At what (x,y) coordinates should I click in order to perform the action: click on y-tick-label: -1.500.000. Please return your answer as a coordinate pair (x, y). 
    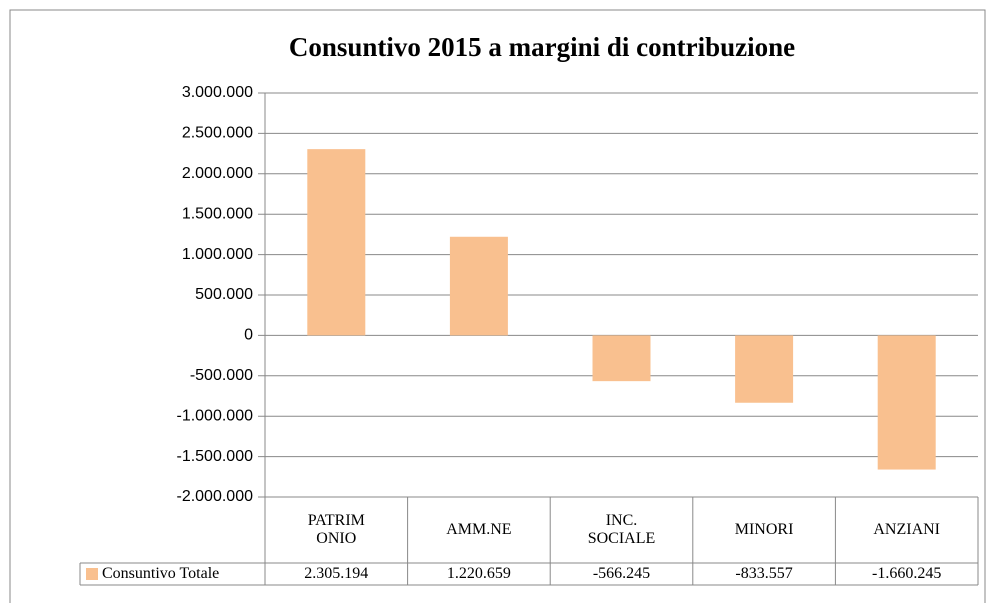
    Looking at the image, I should click on (214, 456).